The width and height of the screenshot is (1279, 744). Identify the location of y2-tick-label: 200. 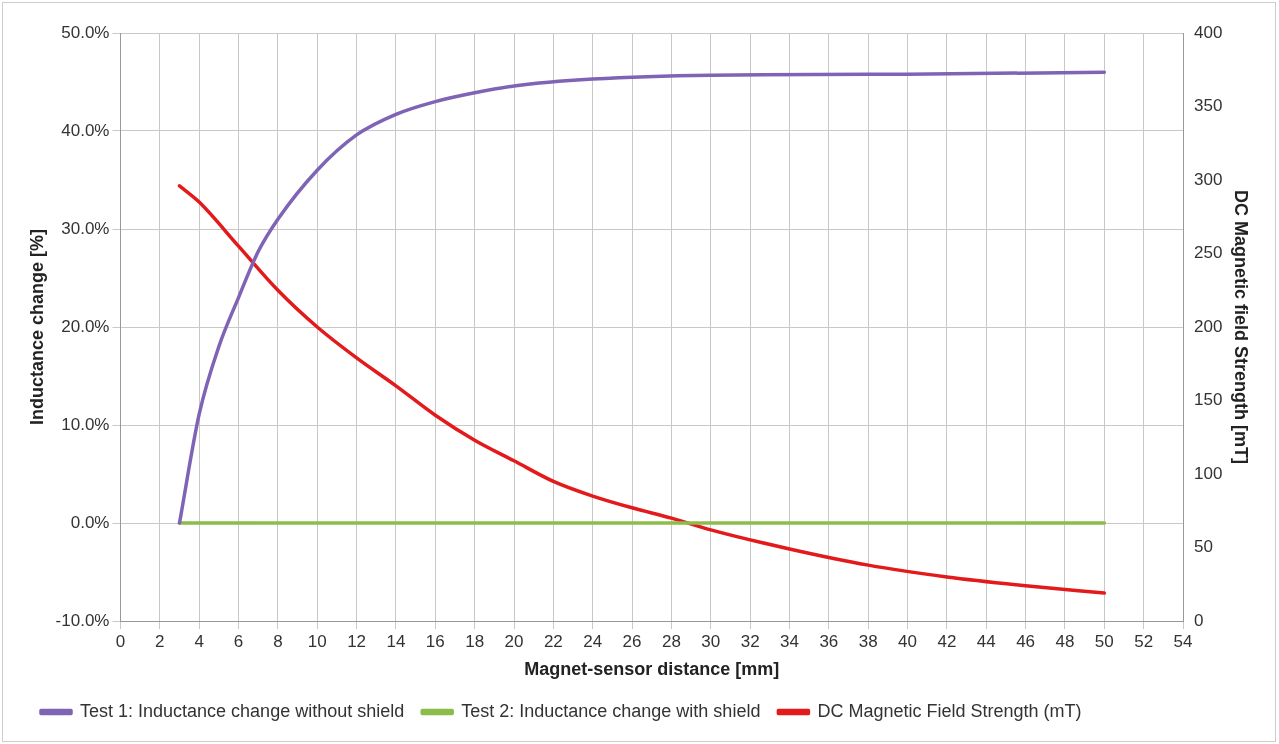
(1208, 326).